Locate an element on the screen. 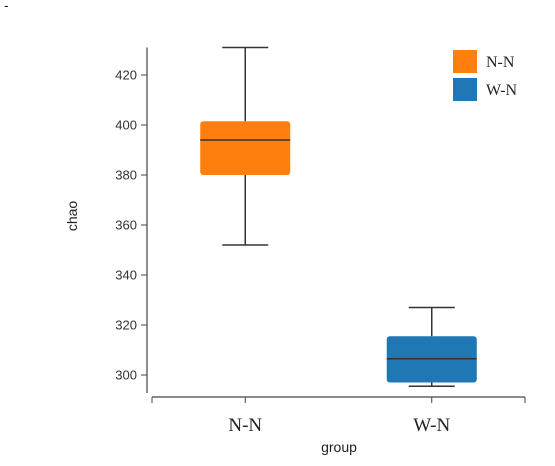  y-tick-label: 380 is located at coordinates (126, 175).